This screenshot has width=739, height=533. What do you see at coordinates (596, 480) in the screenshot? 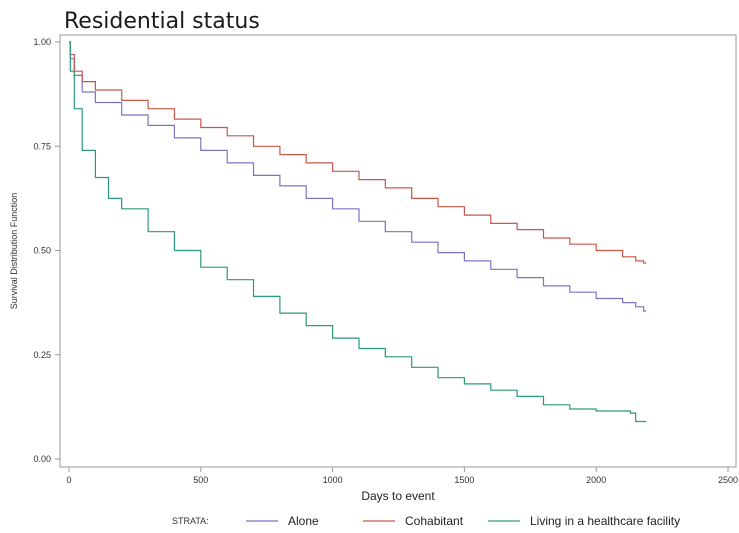
I see `x-tick-label: 2000` at bounding box center [596, 480].